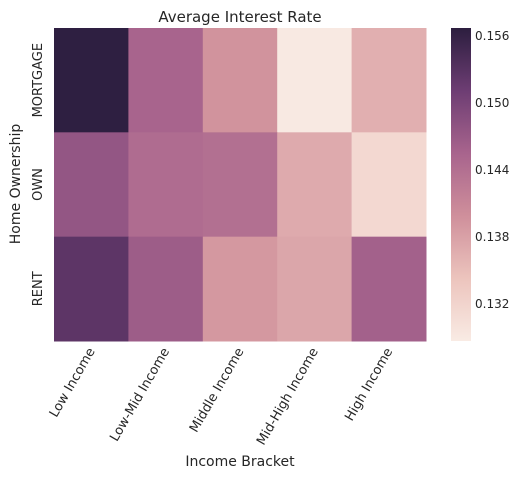 Image resolution: width=520 pixels, height=477 pixels. What do you see at coordinates (492, 304) in the screenshot?
I see `colorbar-tick-label: 0.132` at bounding box center [492, 304].